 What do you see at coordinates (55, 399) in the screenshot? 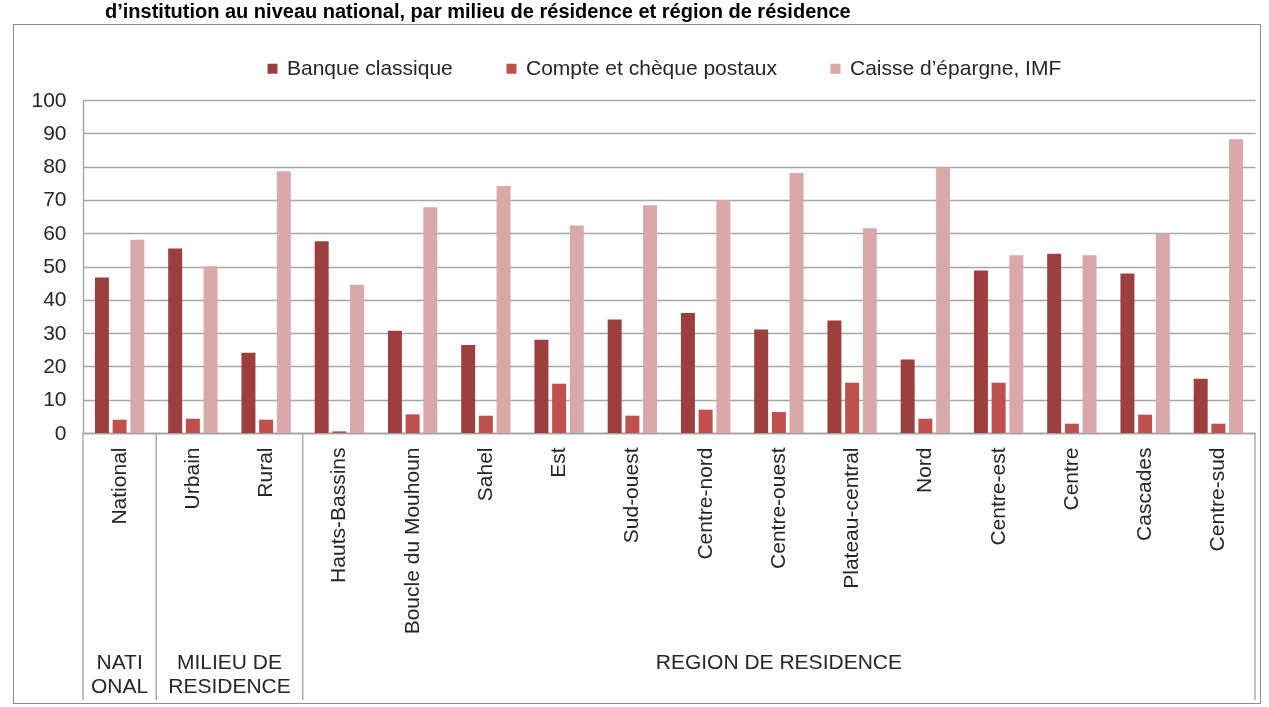
I see `y-tick-label: 10` at bounding box center [55, 399].